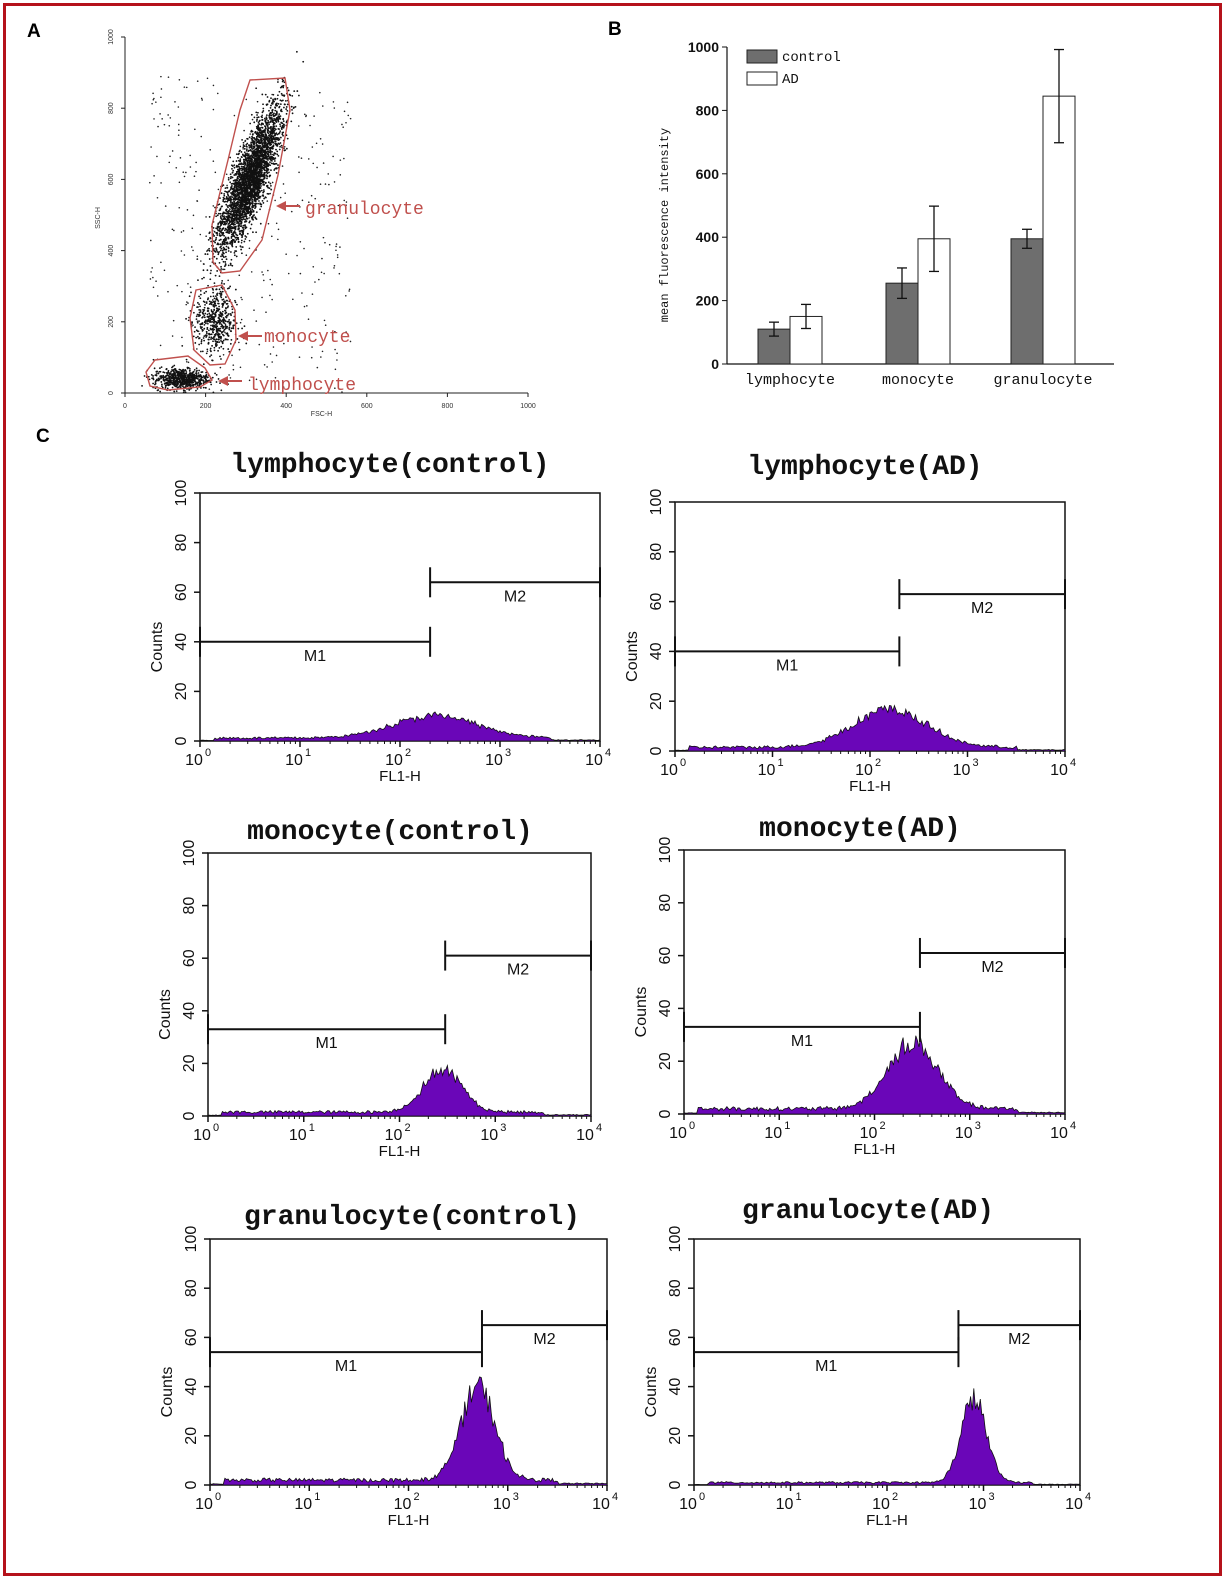 This screenshot has height=1585, width=1231. Describe the element at coordinates (189, 958) in the screenshot. I see `y-tick-label: 60` at that location.